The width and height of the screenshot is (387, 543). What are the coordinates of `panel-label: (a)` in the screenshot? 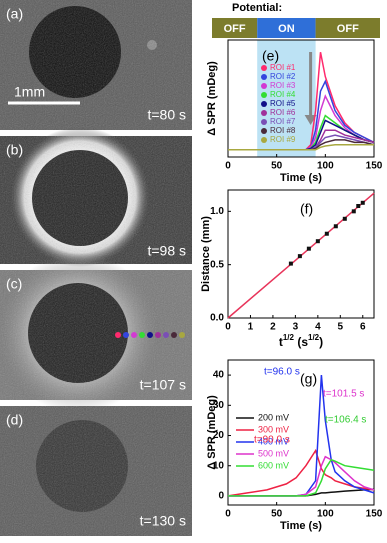 It's located at (14, 14).